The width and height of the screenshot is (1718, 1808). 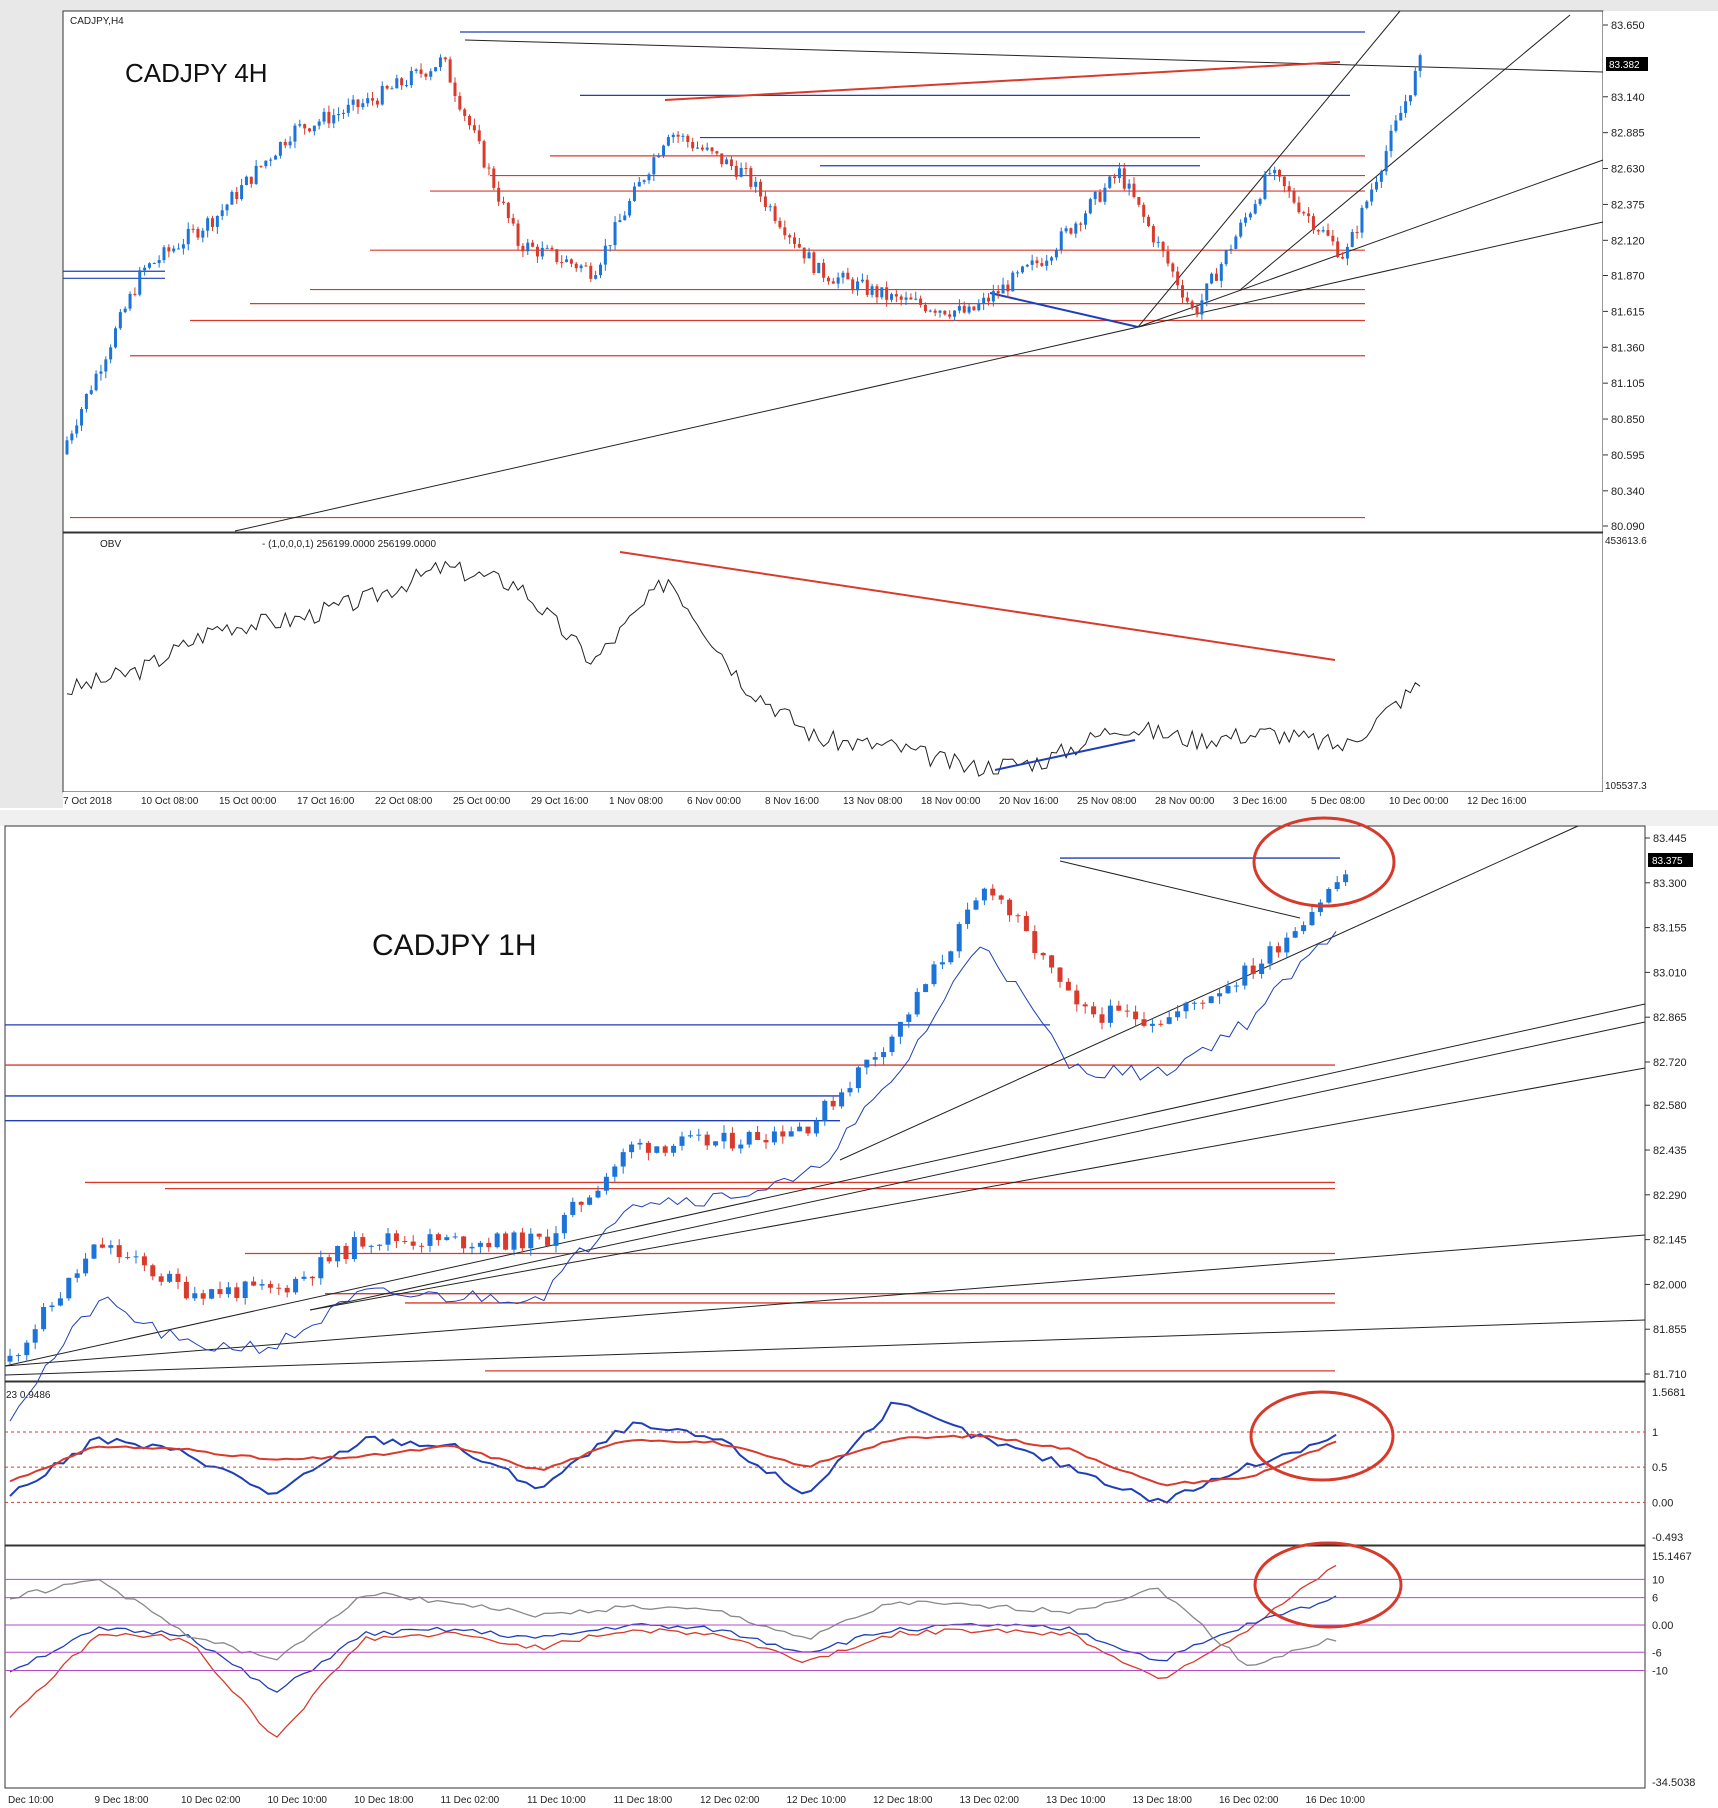 I want to click on h4-price-tick-label: 82.375, so click(x=1628, y=205).